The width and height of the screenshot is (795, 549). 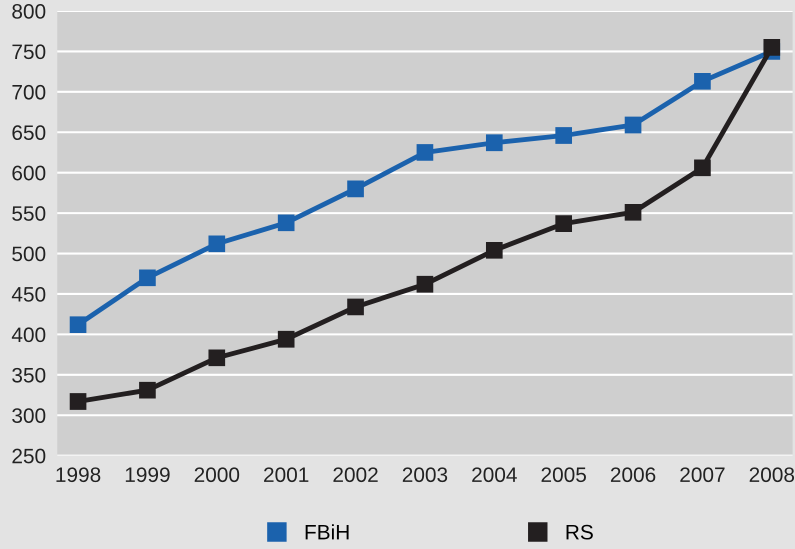 I want to click on y-tick-label: 750, so click(x=29, y=52).